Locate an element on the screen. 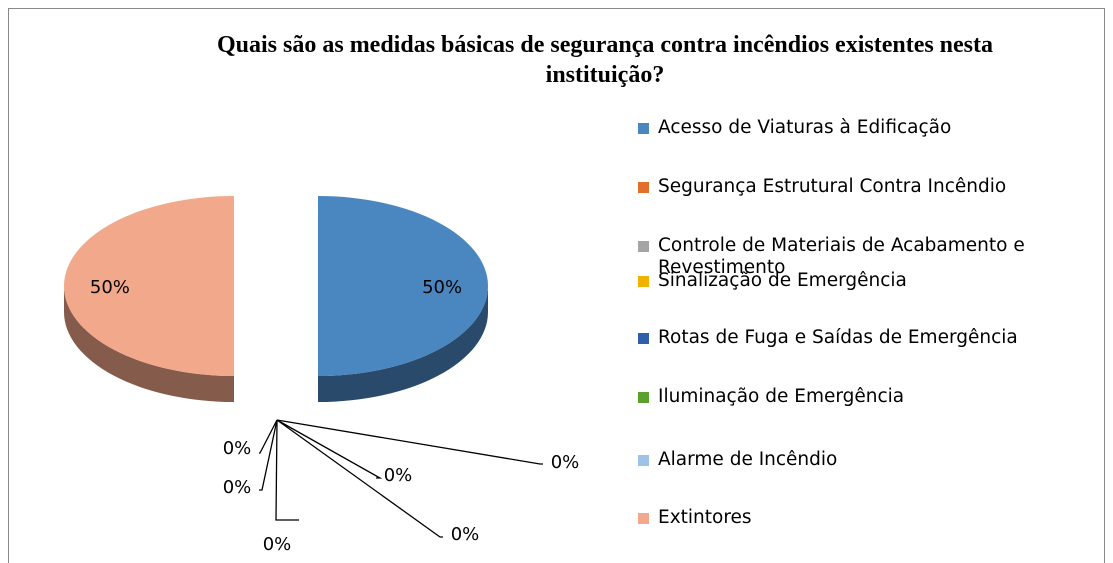 This screenshot has height=563, width=1113. legend-label: Rotas de Fuga e Saídas de Emergência is located at coordinates (838, 337).